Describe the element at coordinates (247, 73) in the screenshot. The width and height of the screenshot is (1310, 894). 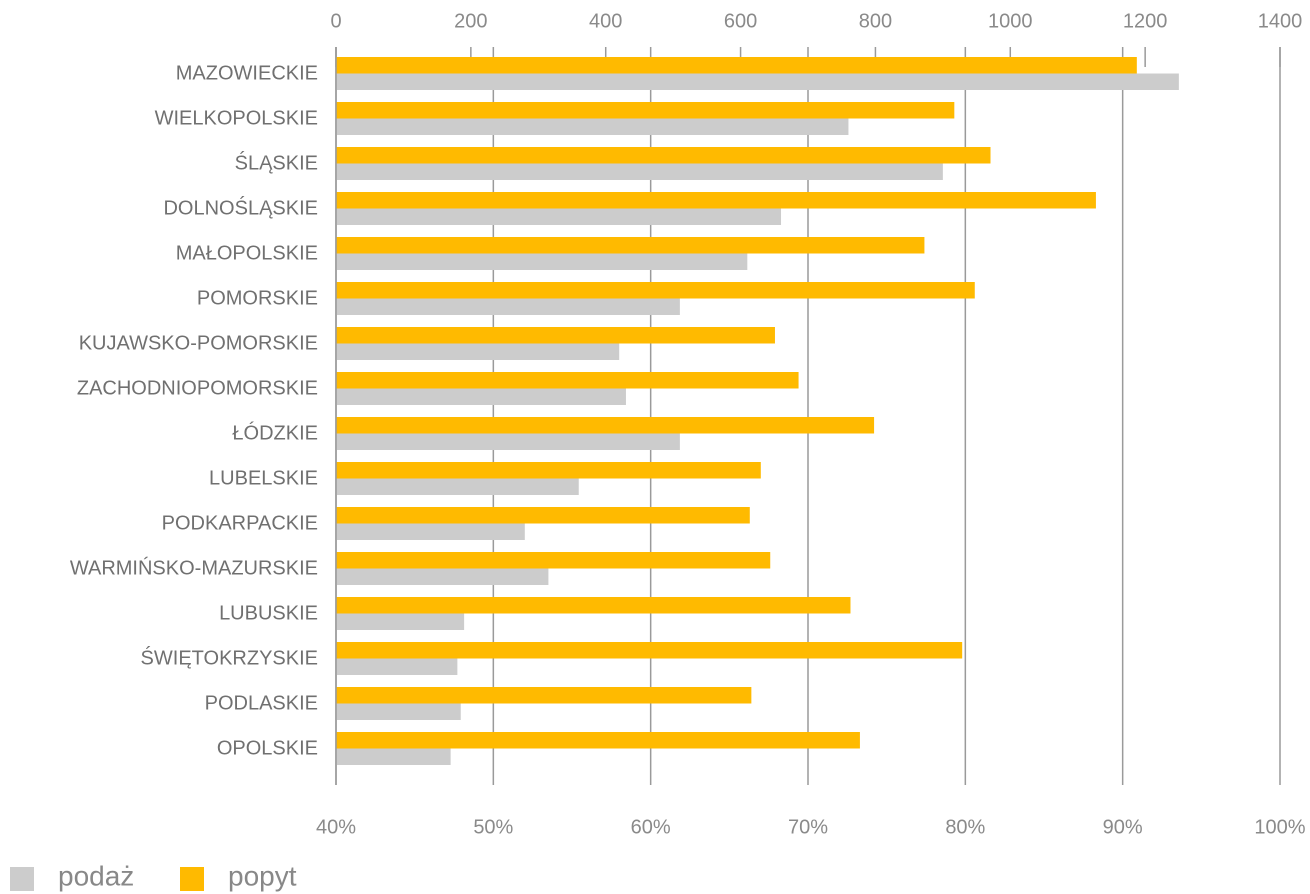
I see `category-label: MAZOWIECKIE` at that location.